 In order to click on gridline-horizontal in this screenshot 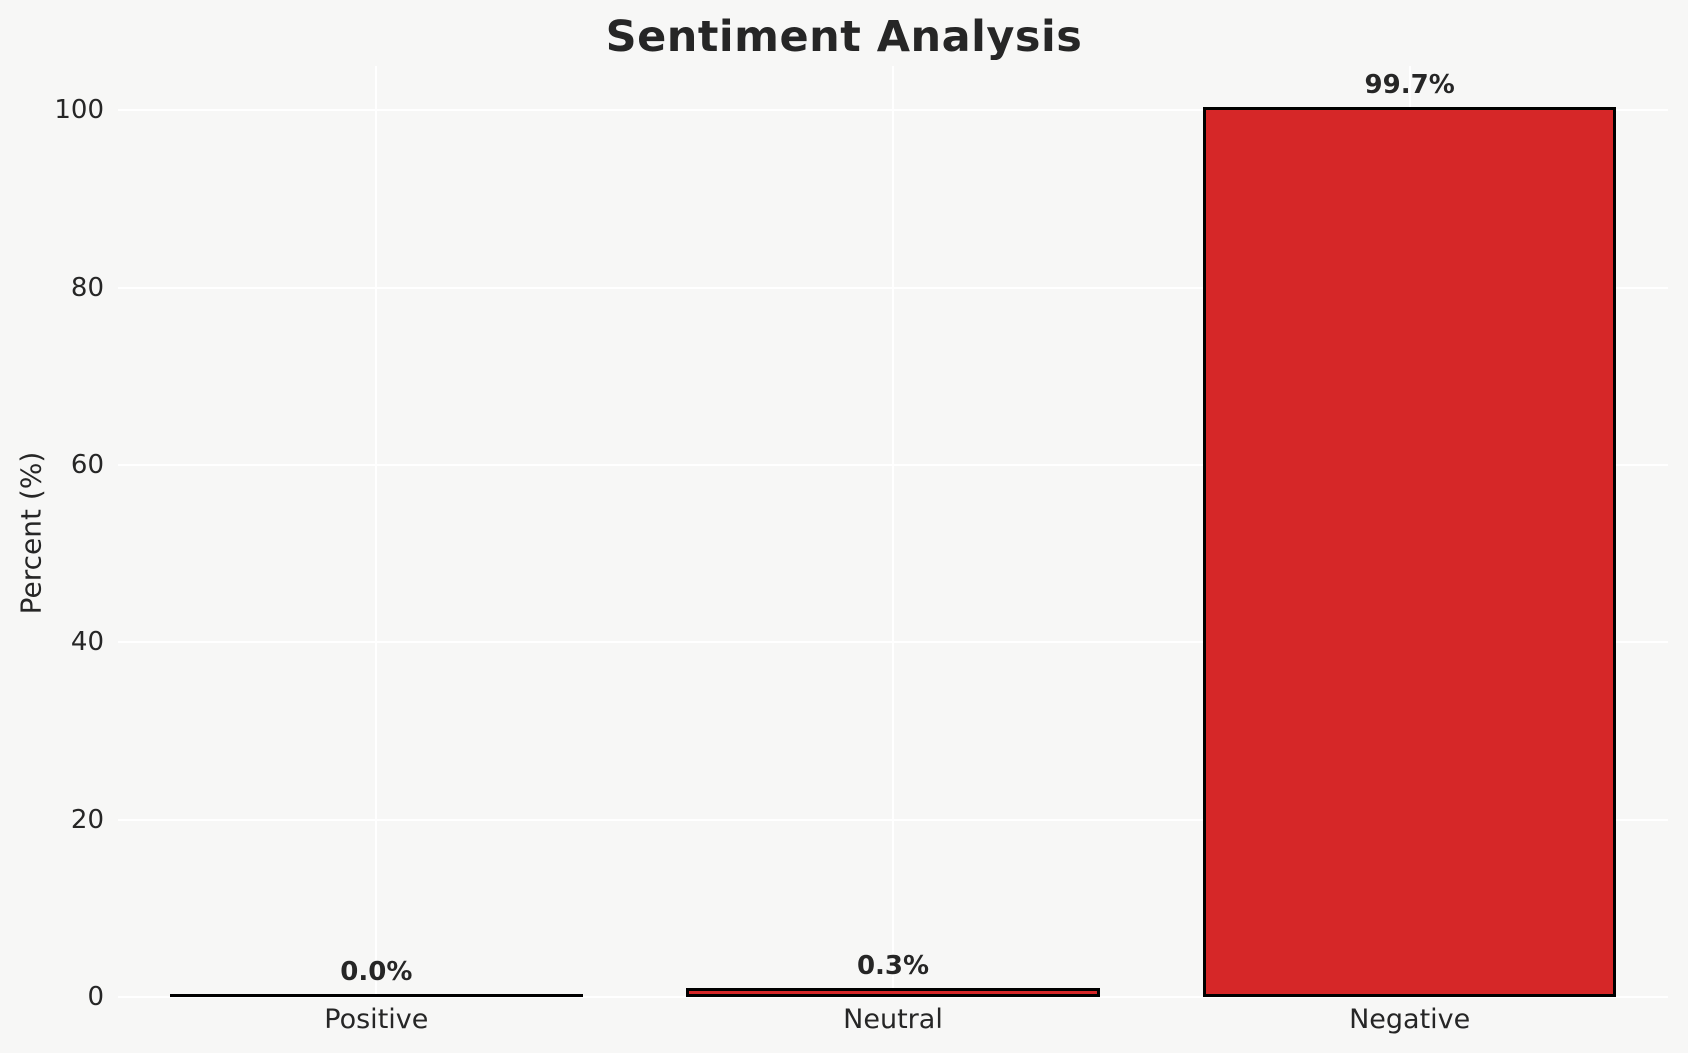, I will do `click(893, 997)`.